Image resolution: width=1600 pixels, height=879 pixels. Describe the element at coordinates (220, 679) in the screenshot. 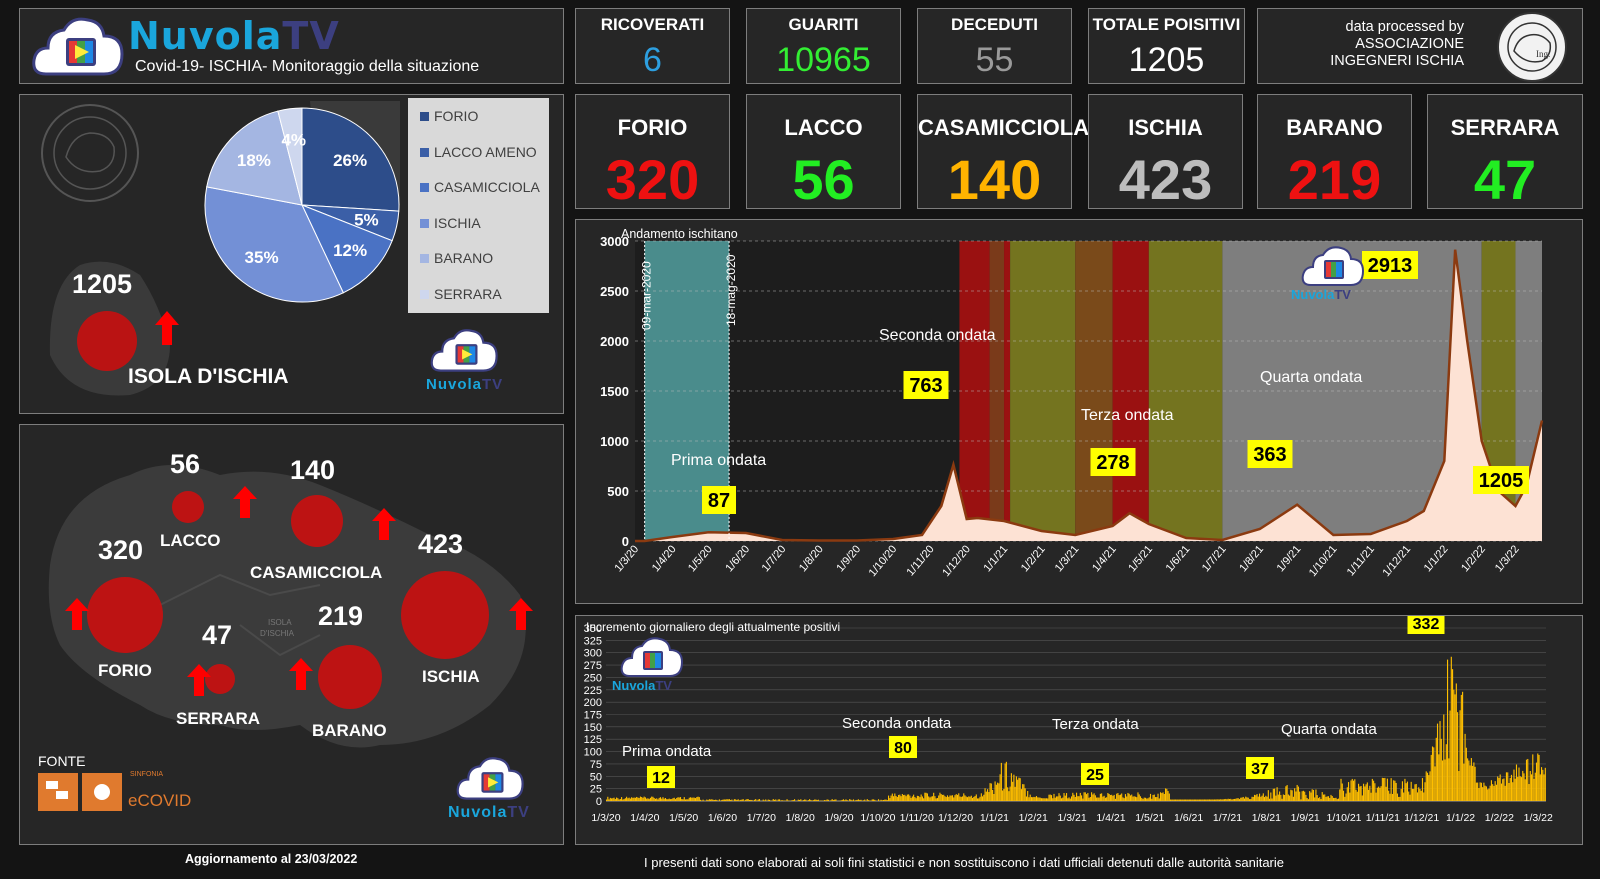

I see `map-marker-serrara` at that location.